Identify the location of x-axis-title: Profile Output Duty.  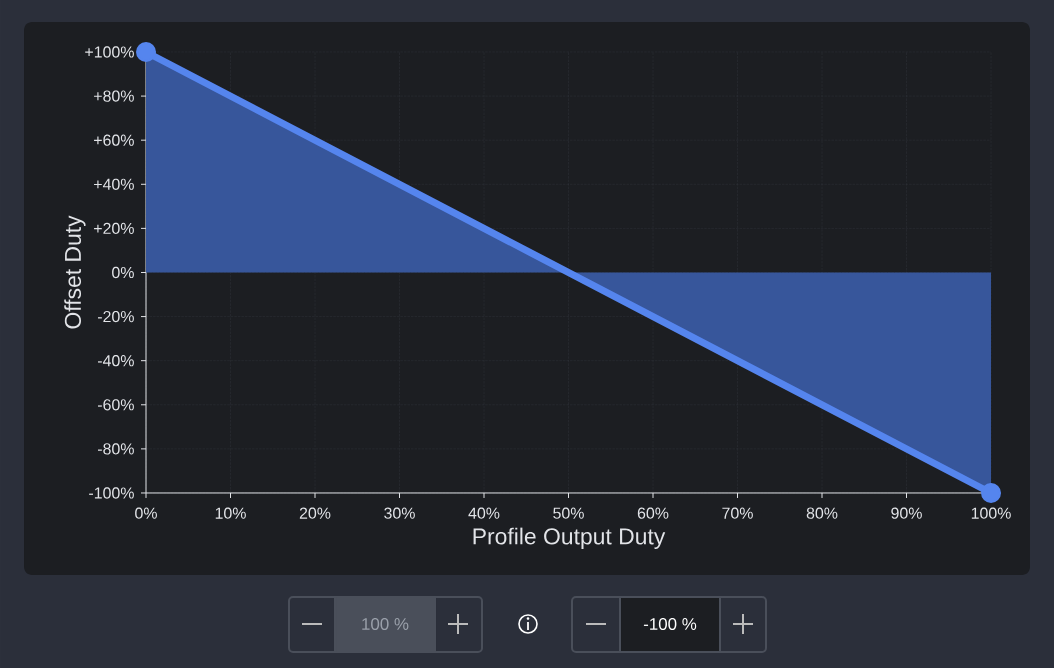
(569, 538).